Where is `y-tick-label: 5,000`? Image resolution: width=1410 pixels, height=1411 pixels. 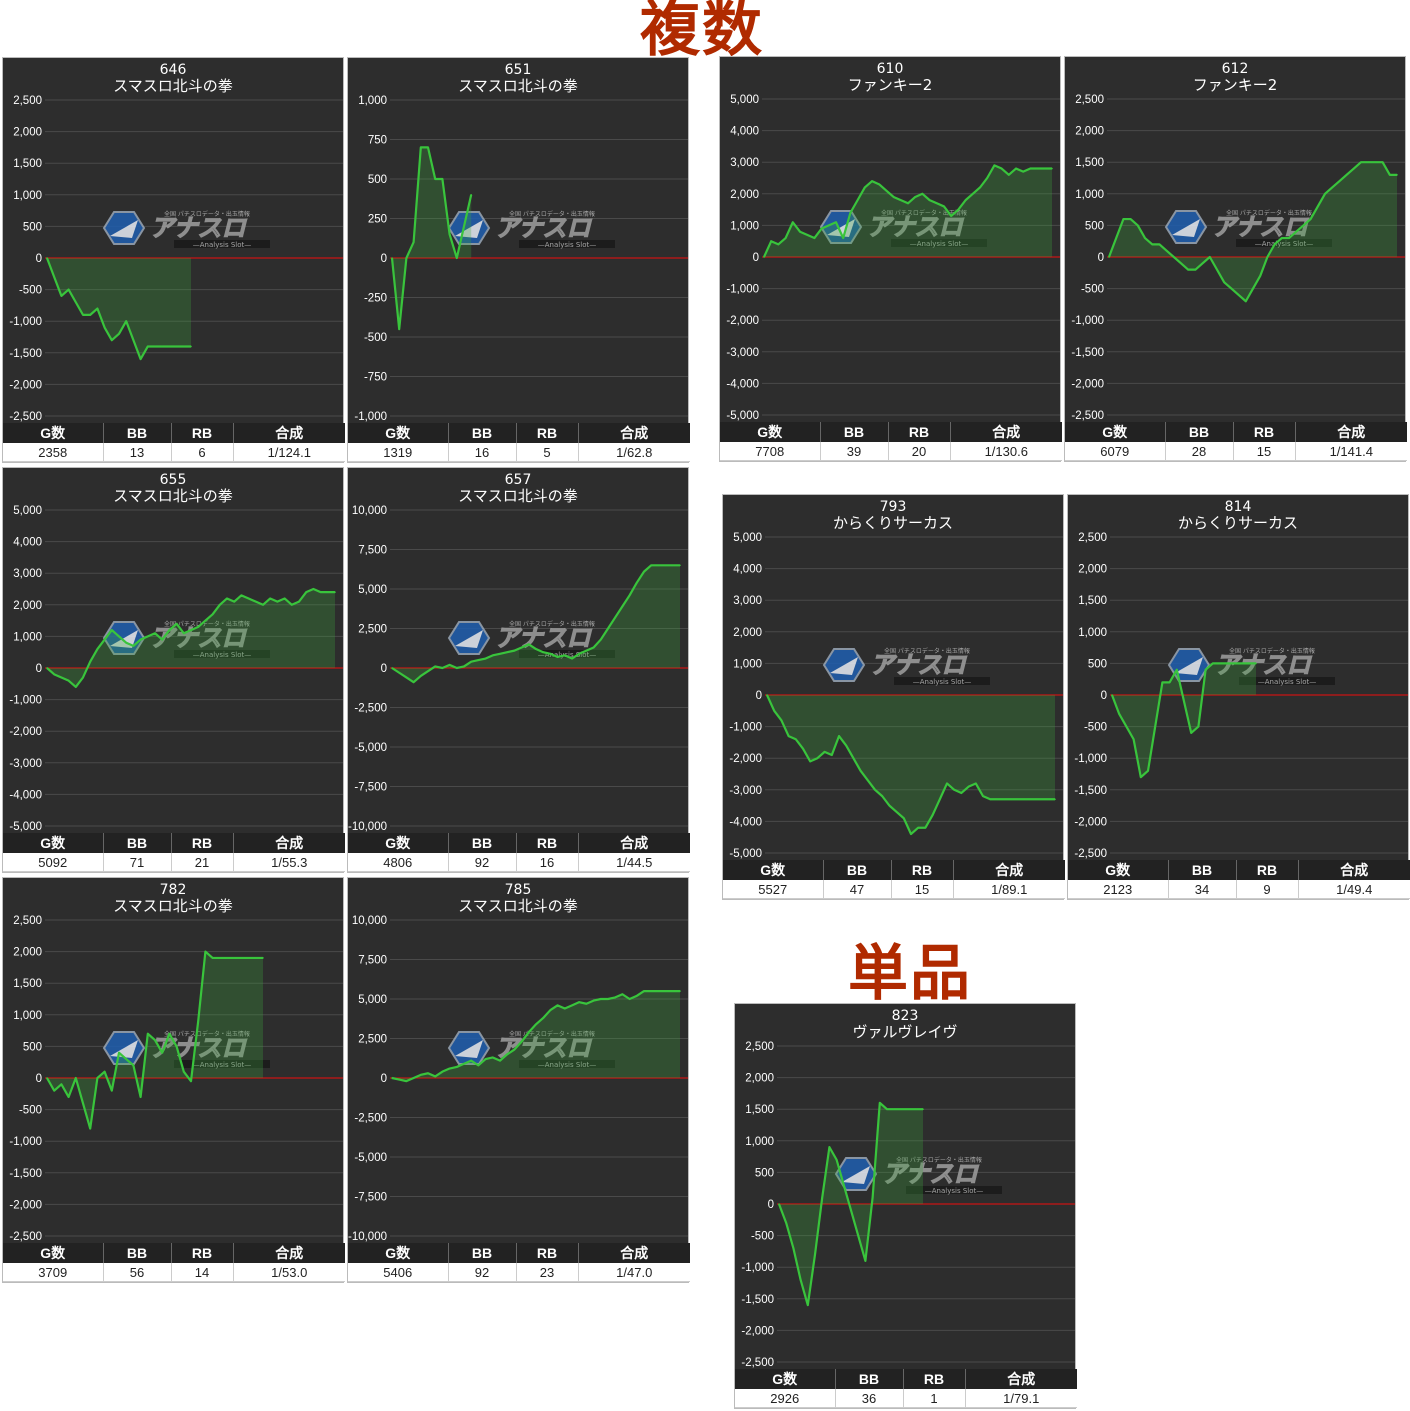
y-tick-label: 5,000 is located at coordinates (372, 1000).